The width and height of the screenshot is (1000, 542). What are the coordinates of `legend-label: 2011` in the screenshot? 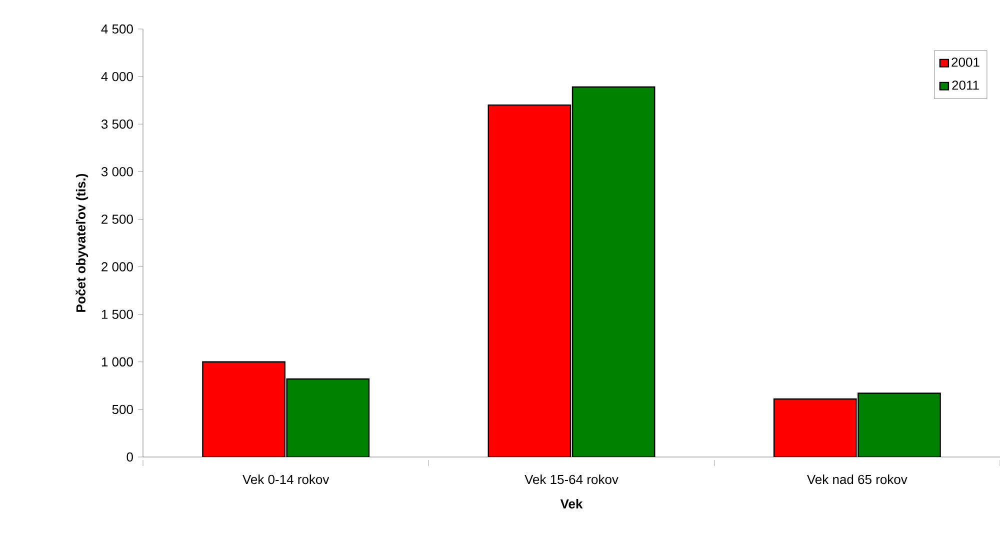 It's located at (965, 85).